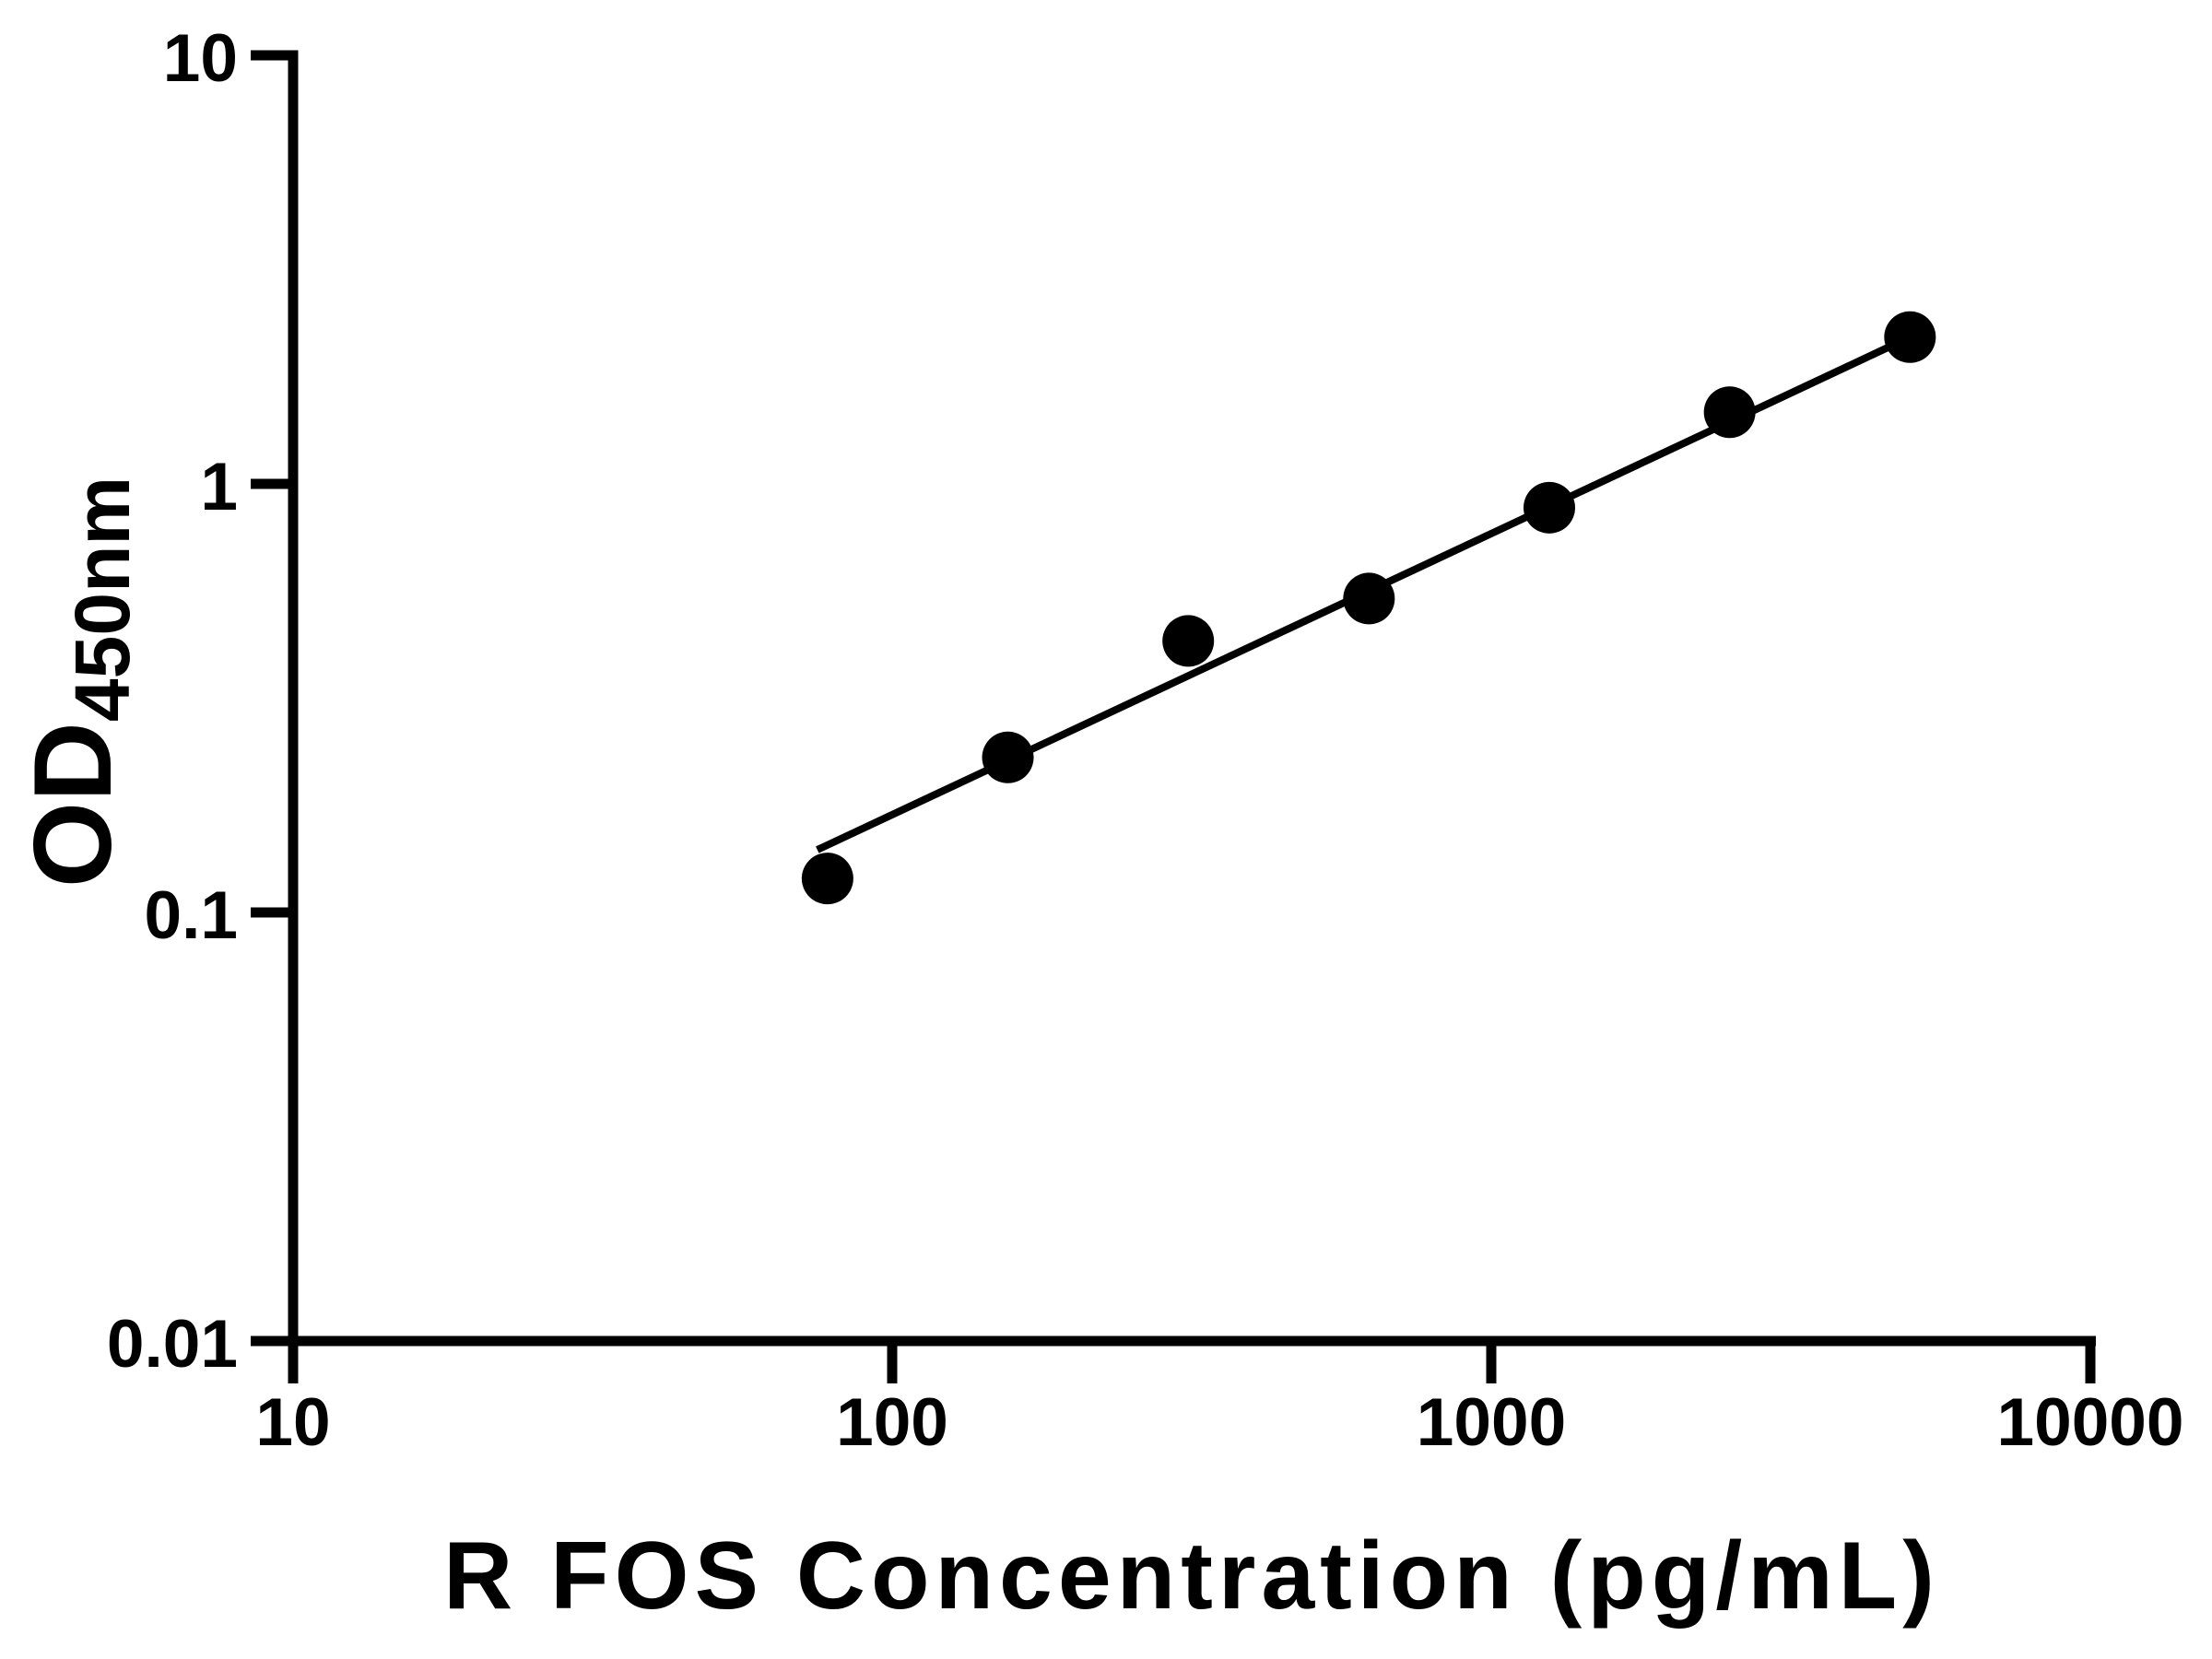 This screenshot has height=1659, width=2212. What do you see at coordinates (73, 805) in the screenshot?
I see `y-axis-title-main: OD` at bounding box center [73, 805].